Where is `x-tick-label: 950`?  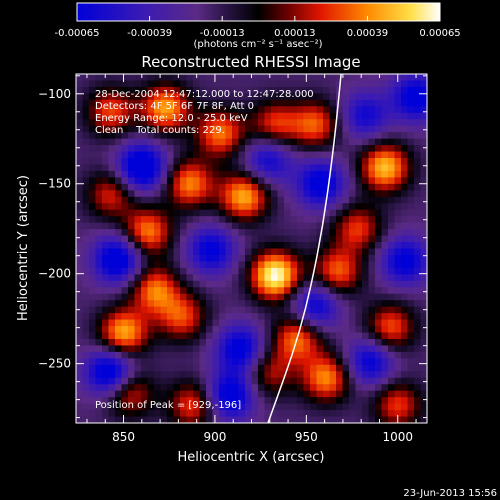 x-tick-label: 950 is located at coordinates (306, 437).